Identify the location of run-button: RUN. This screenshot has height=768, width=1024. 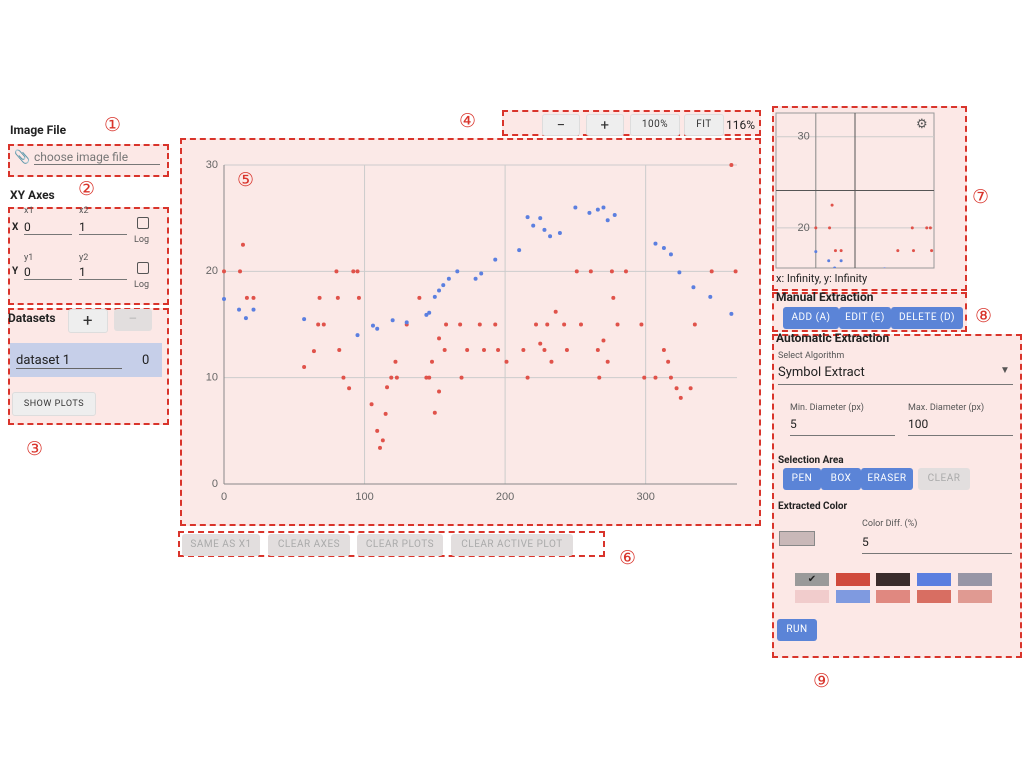
(797, 630).